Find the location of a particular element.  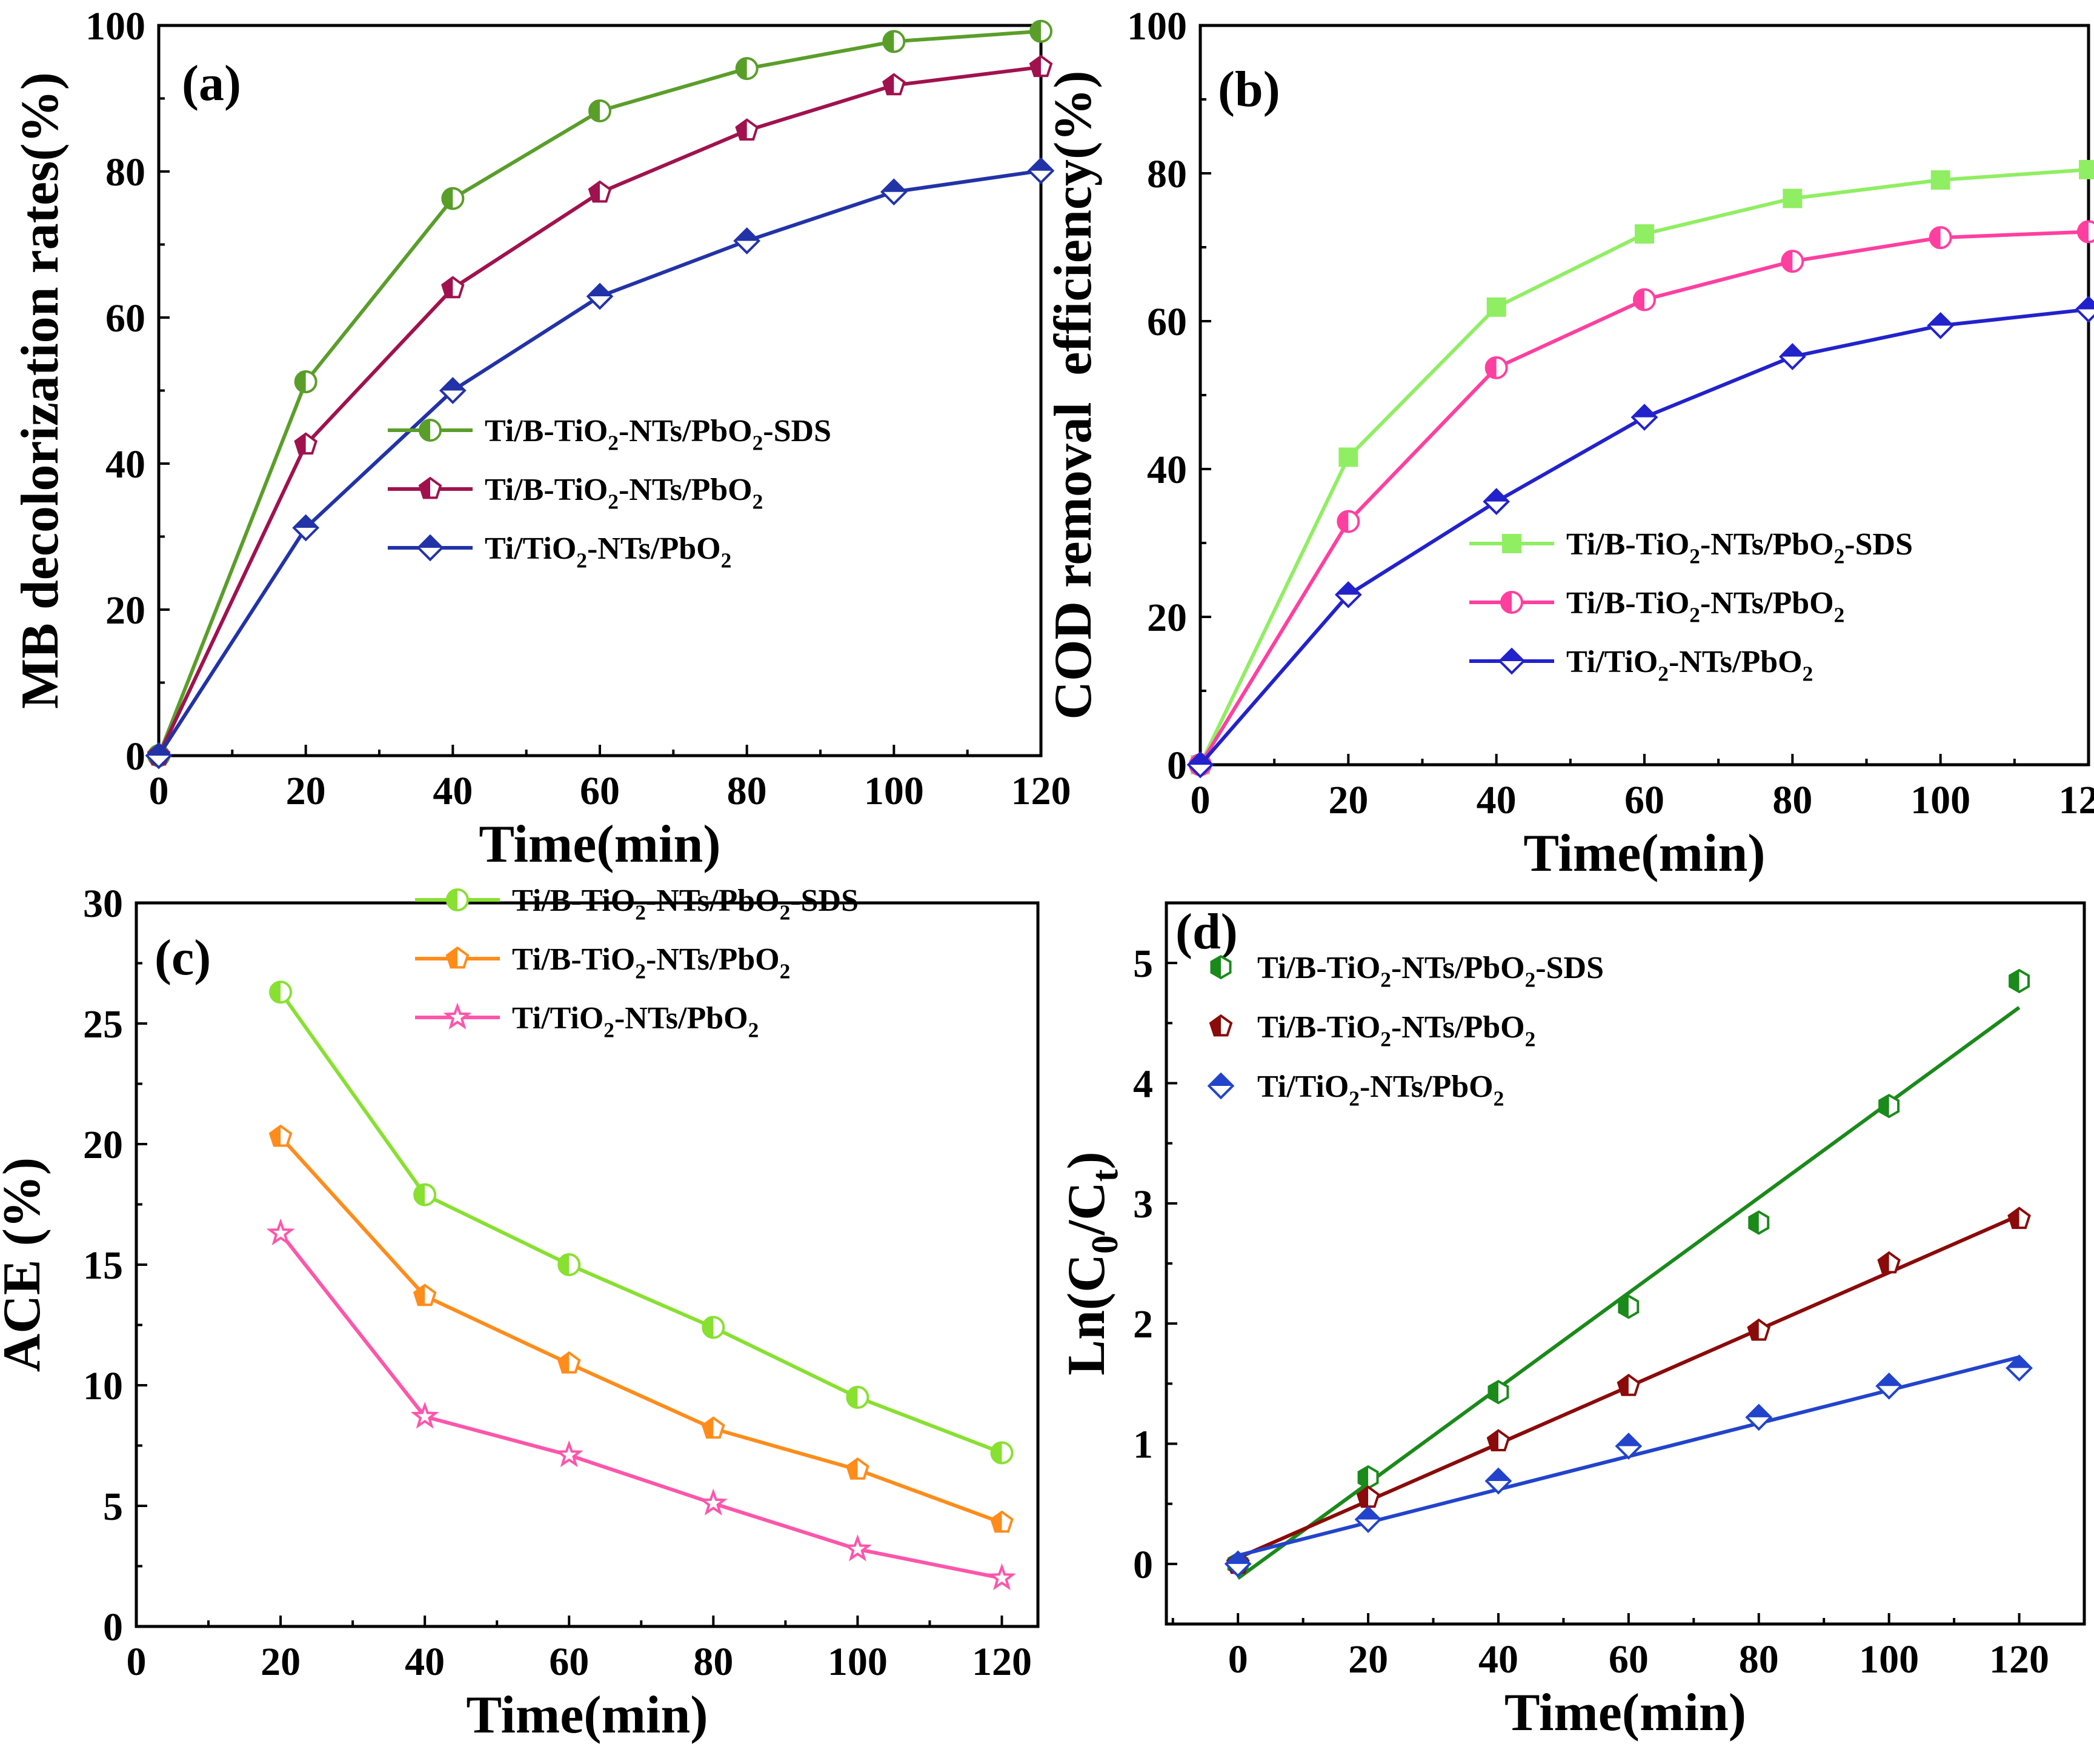

panel-label-b: (b) is located at coordinates (1249, 90).